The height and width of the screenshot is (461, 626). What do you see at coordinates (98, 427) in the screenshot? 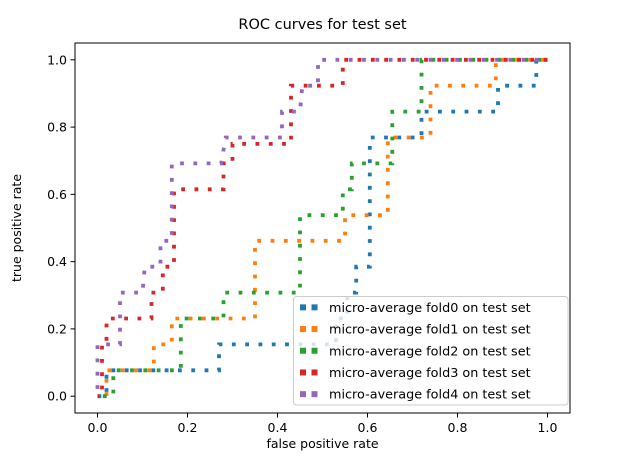
I see `x-tick-label: 0.0` at bounding box center [98, 427].